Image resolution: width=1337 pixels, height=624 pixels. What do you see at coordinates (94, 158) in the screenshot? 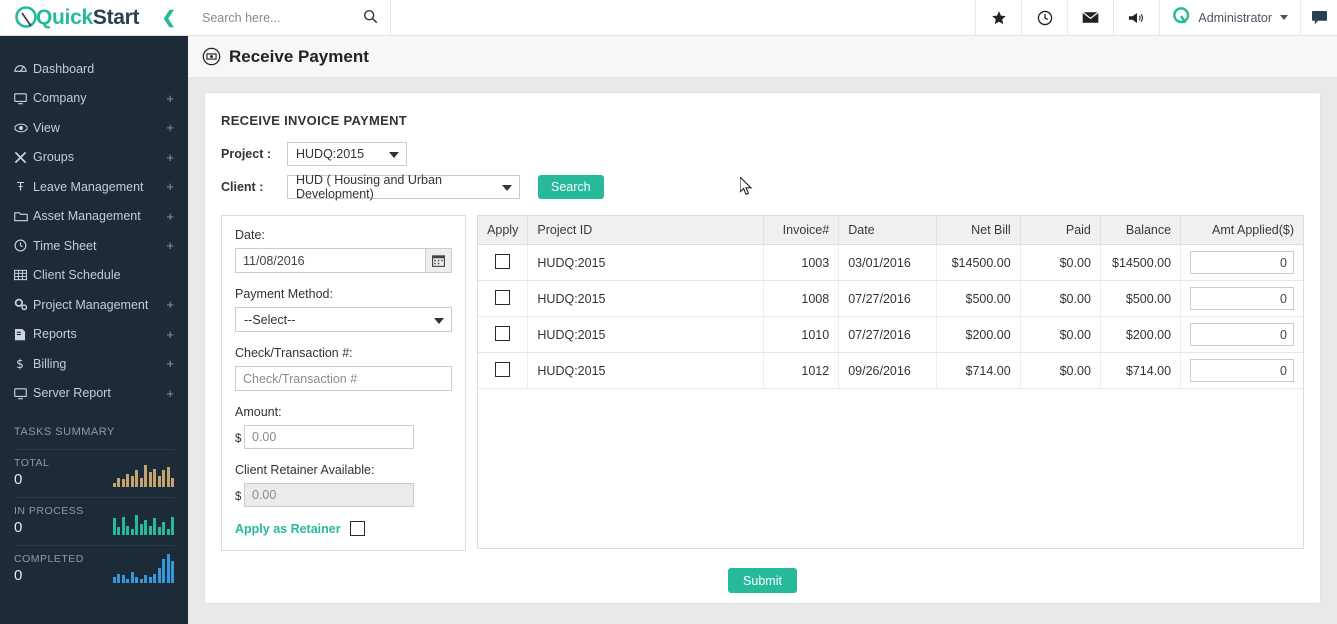
I see `sidebar-item-groups: Groups +` at bounding box center [94, 158].